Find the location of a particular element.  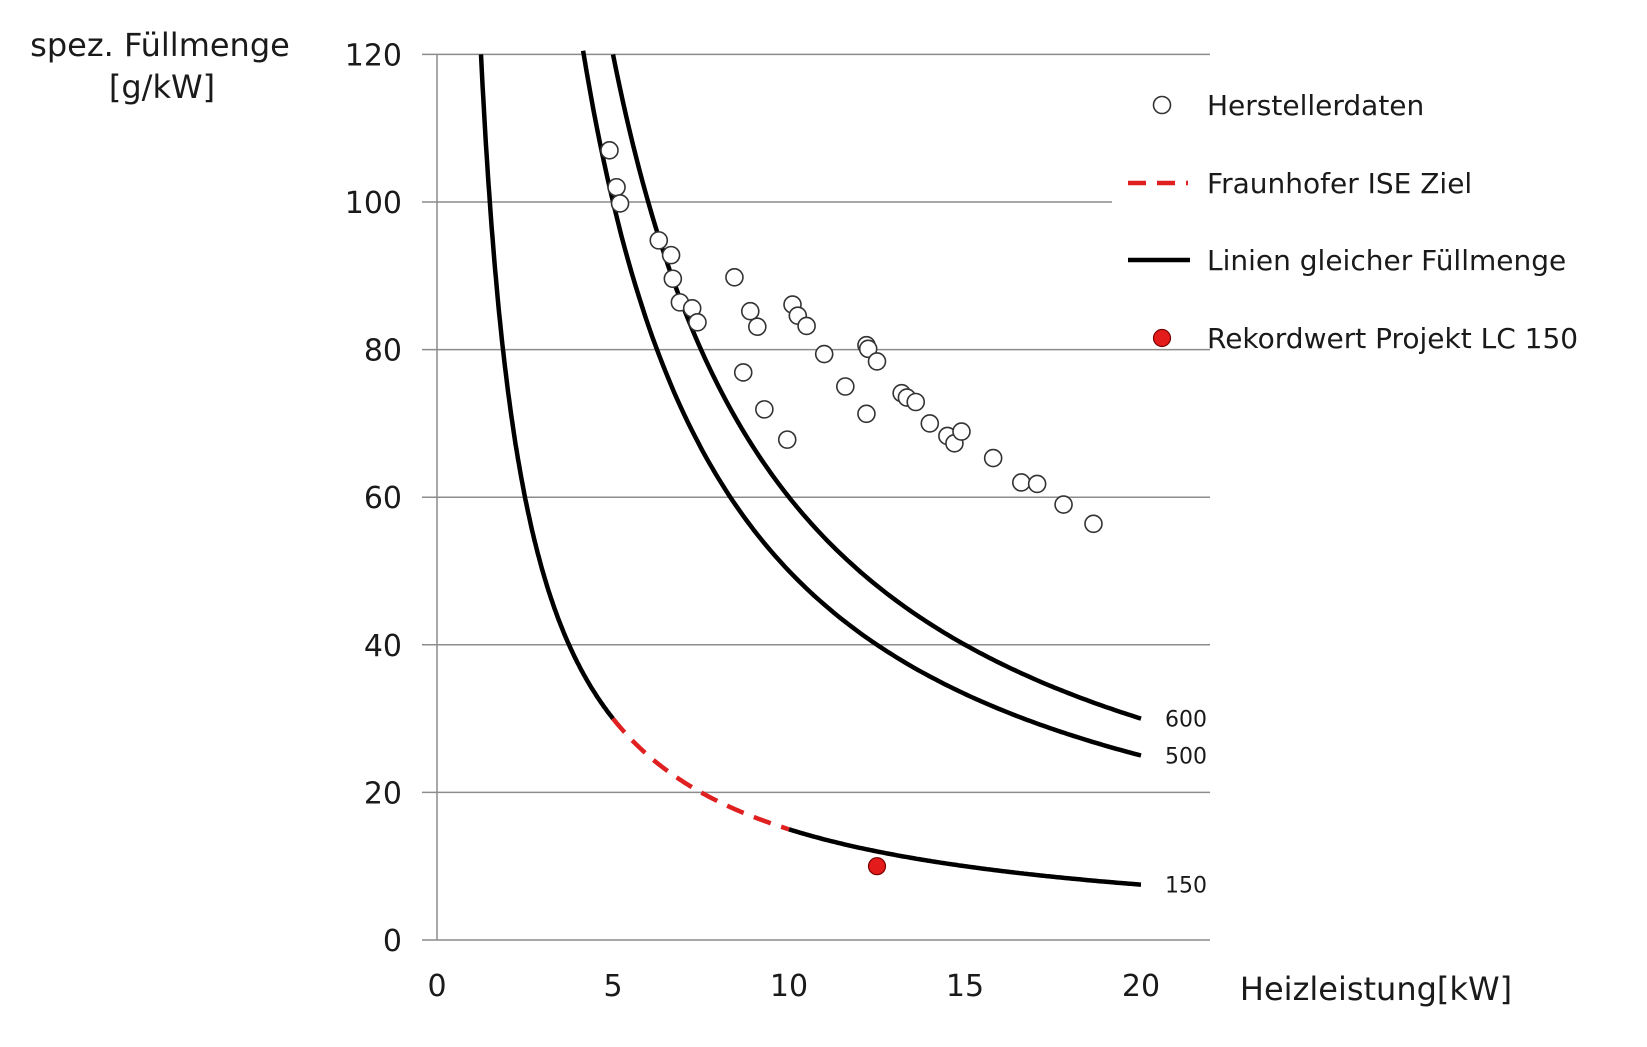

legend-label-3: Rekordwert Projekt LC 150 is located at coordinates (1392, 338).